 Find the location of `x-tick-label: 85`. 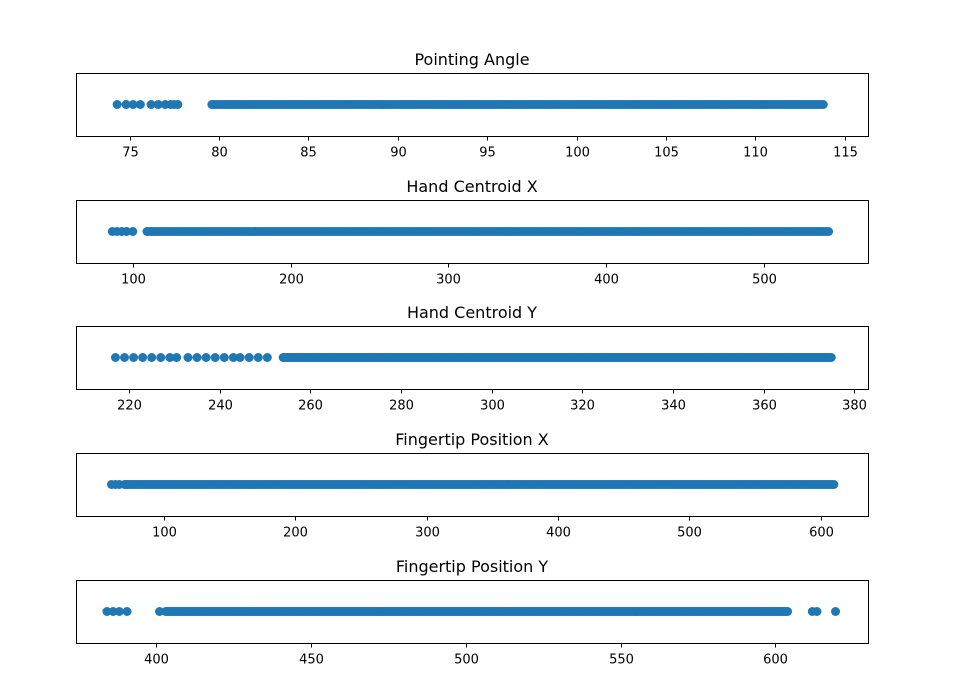

x-tick-label: 85 is located at coordinates (308, 153).